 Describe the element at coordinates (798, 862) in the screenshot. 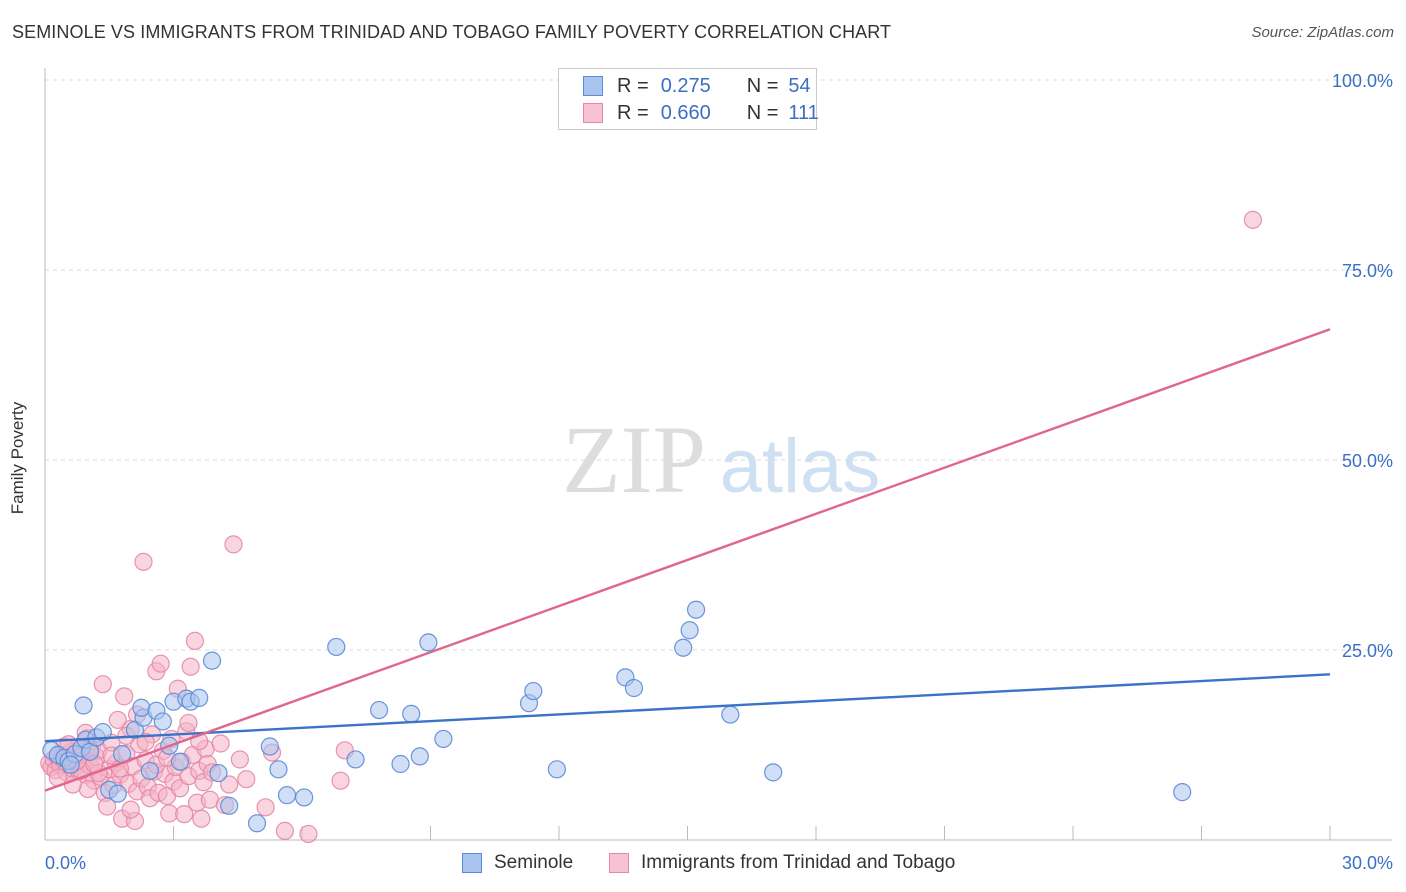

I see `legend-label-trinidad: Immigrants from Trinidad and Tobago` at that location.